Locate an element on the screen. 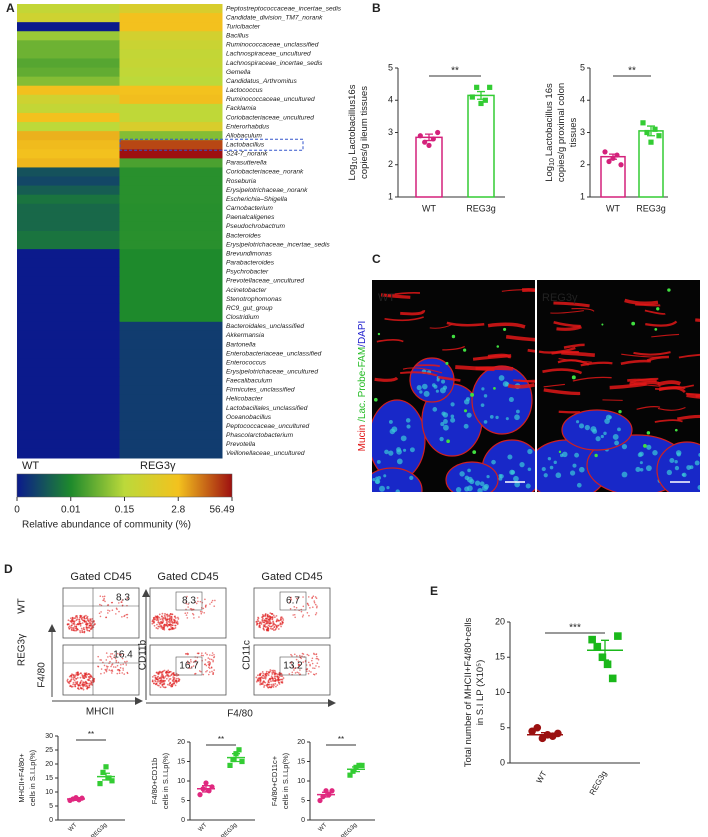 This screenshot has height=837, width=708. flow-y-label: F4/80 is located at coordinates (42, 675).